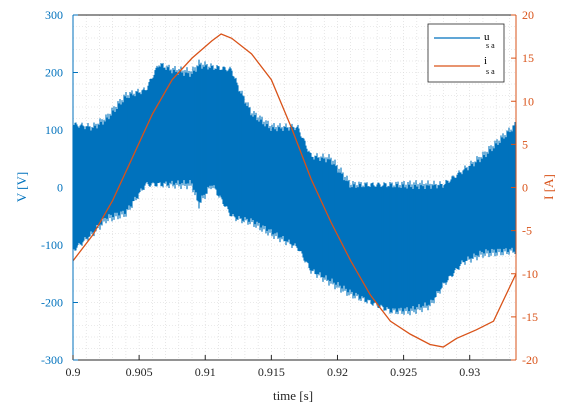 This screenshot has width=568, height=412. What do you see at coordinates (52, 245) in the screenshot?
I see `y-left-tick-label: -100` at bounding box center [52, 245].